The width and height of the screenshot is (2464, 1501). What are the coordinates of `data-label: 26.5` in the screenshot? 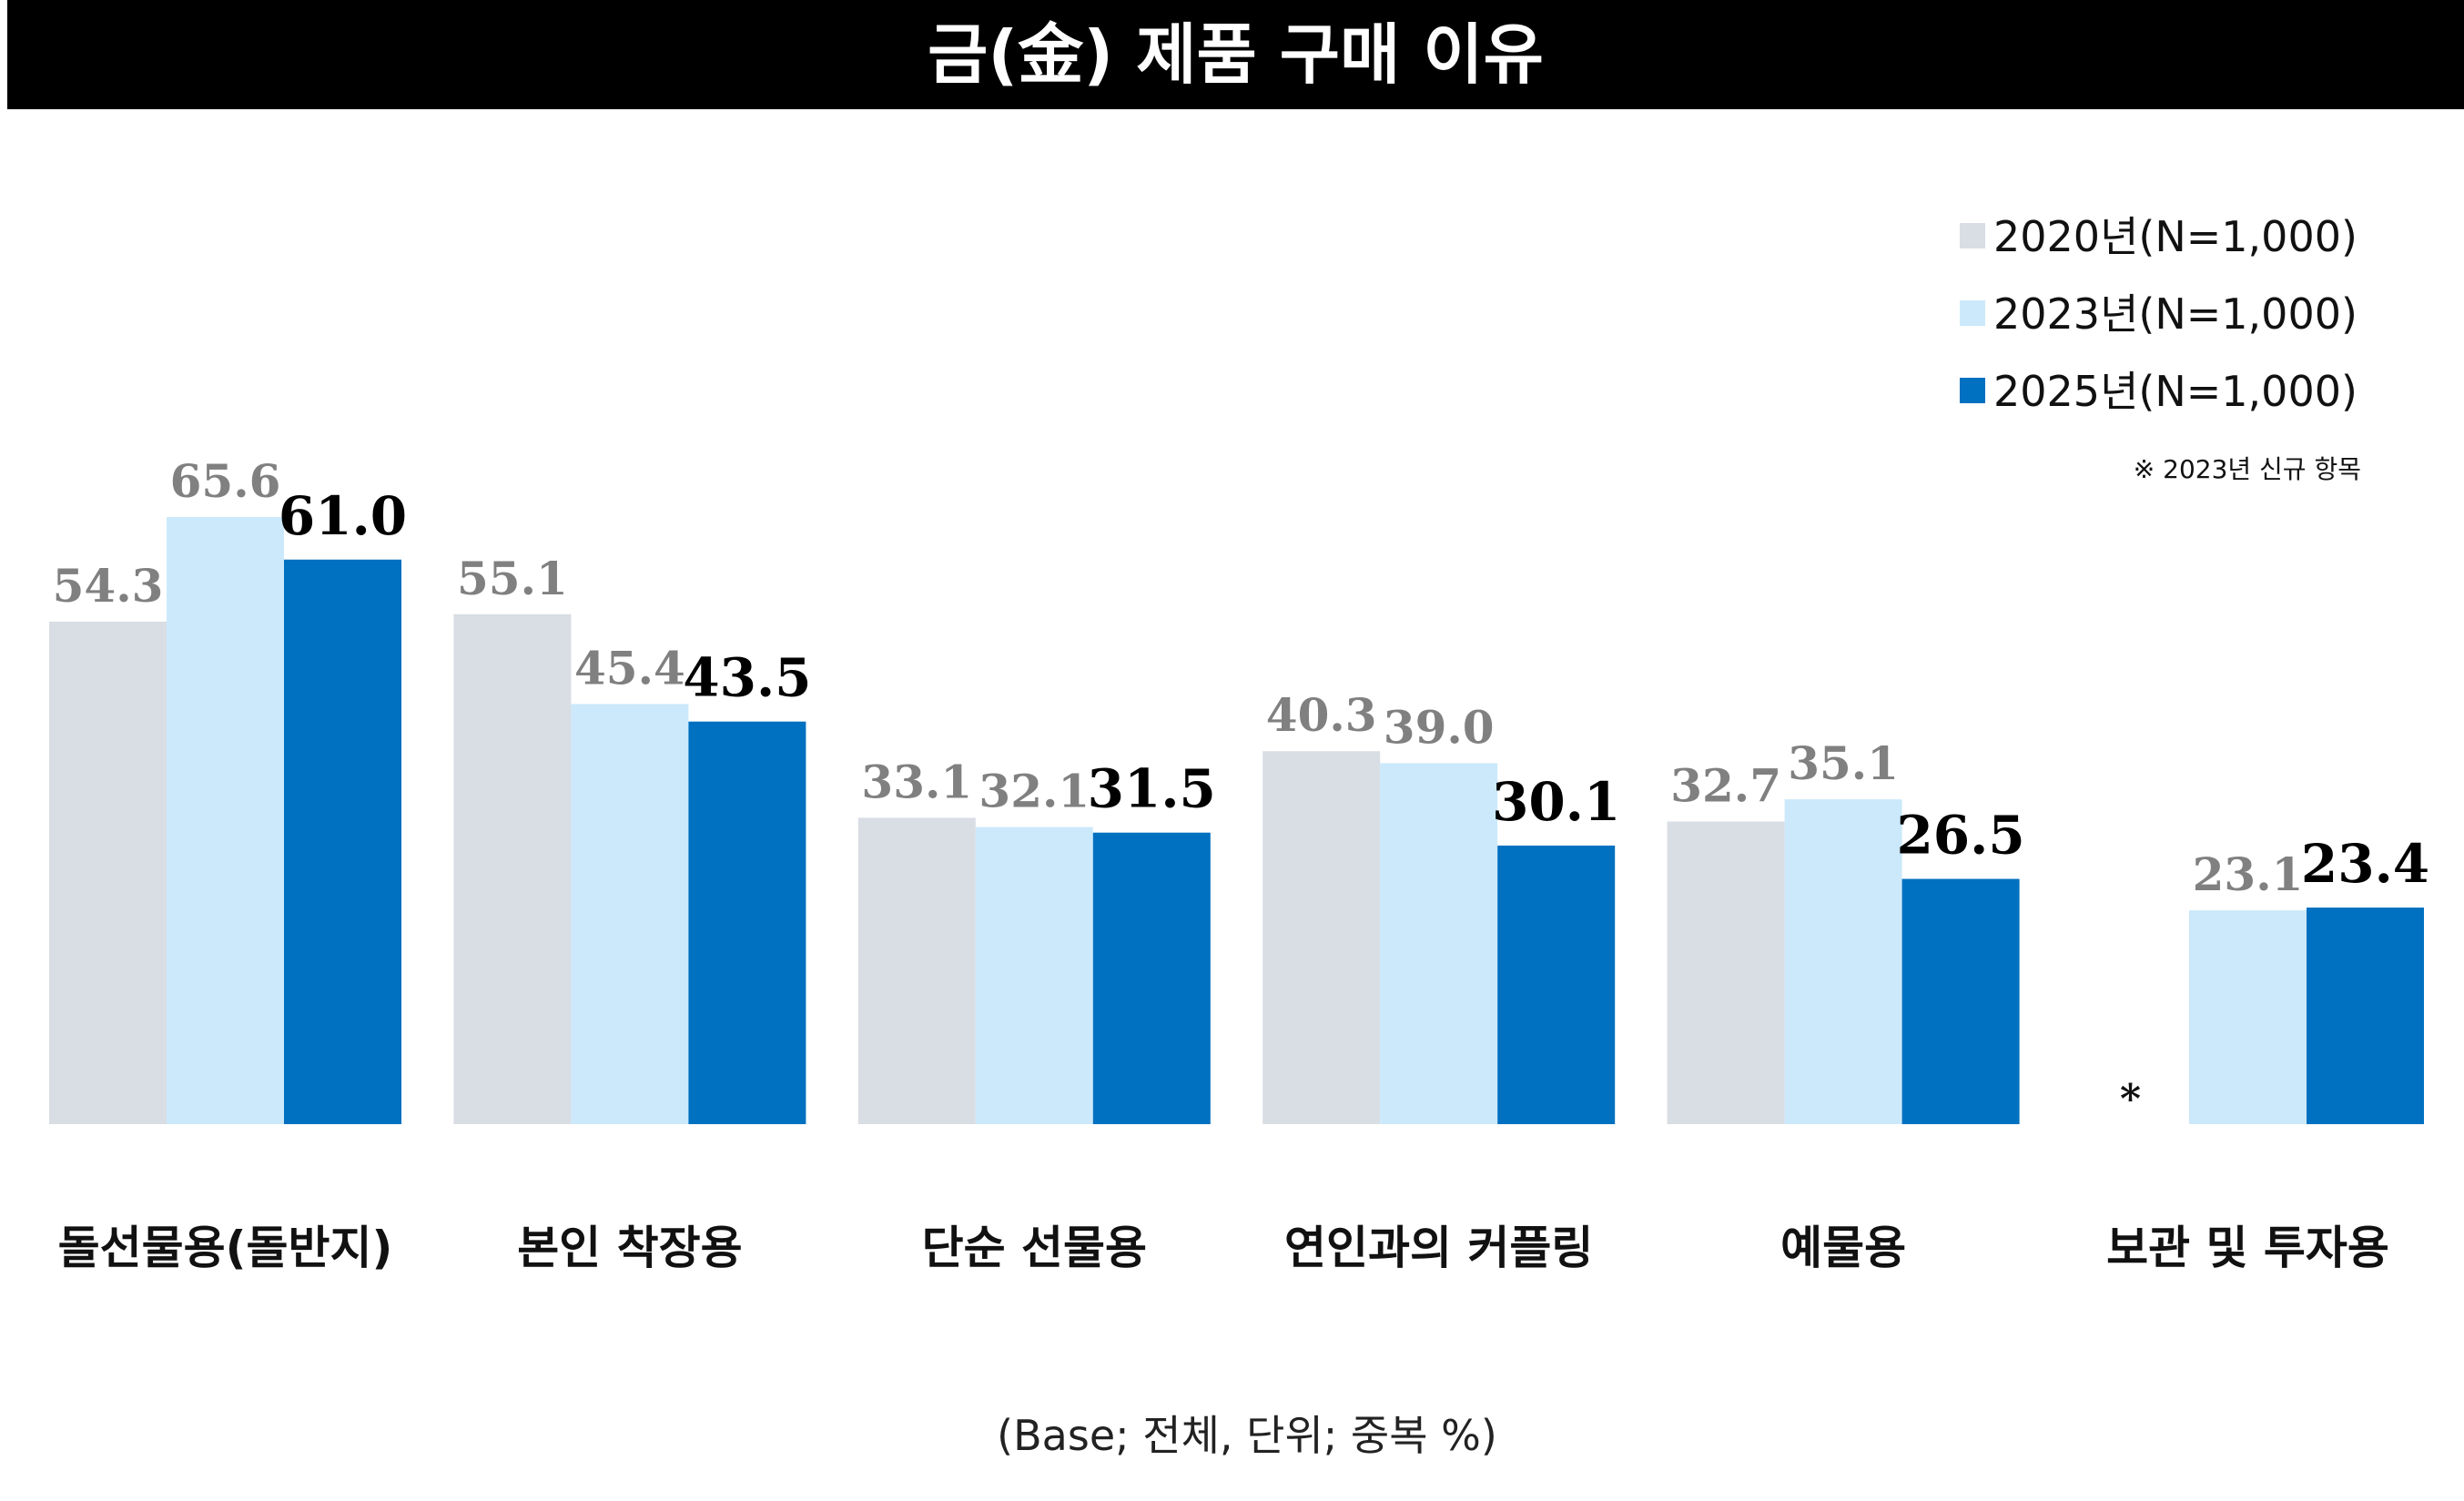 It's located at (1960, 836).